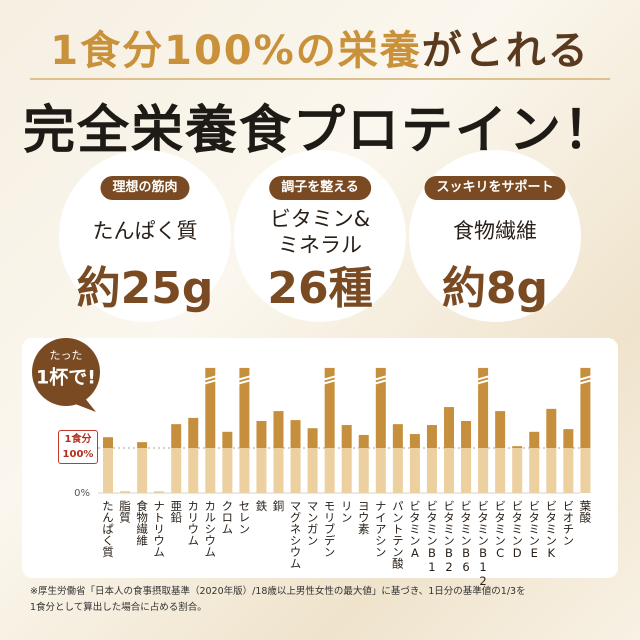 The image size is (640, 640). What do you see at coordinates (210, 529) in the screenshot?
I see `x-tick-label: カルシウム` at bounding box center [210, 529].